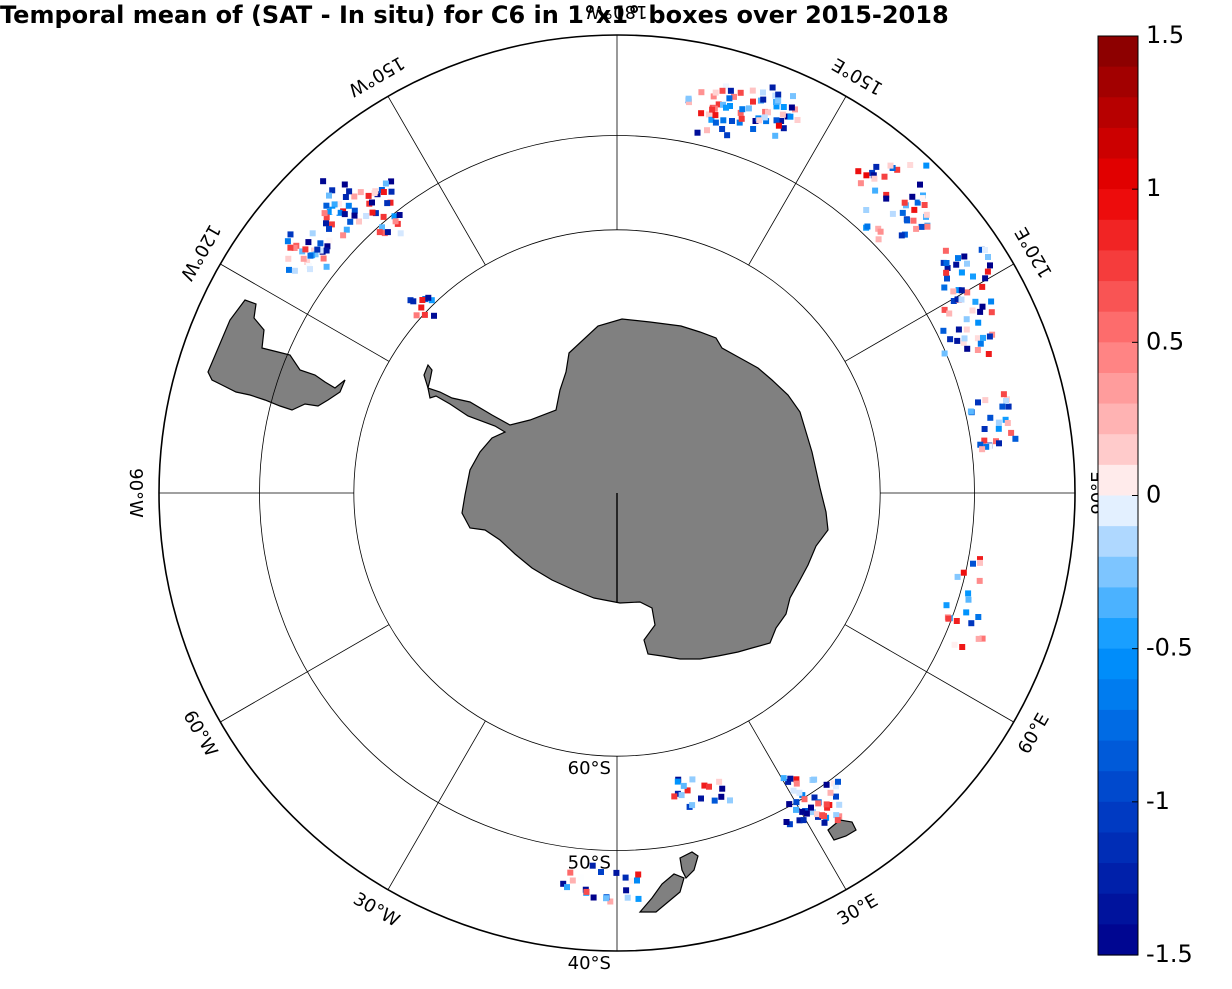 The image size is (1232, 989). What do you see at coordinates (376, 909) in the screenshot?
I see `longitude-label: 30°W` at bounding box center [376, 909].